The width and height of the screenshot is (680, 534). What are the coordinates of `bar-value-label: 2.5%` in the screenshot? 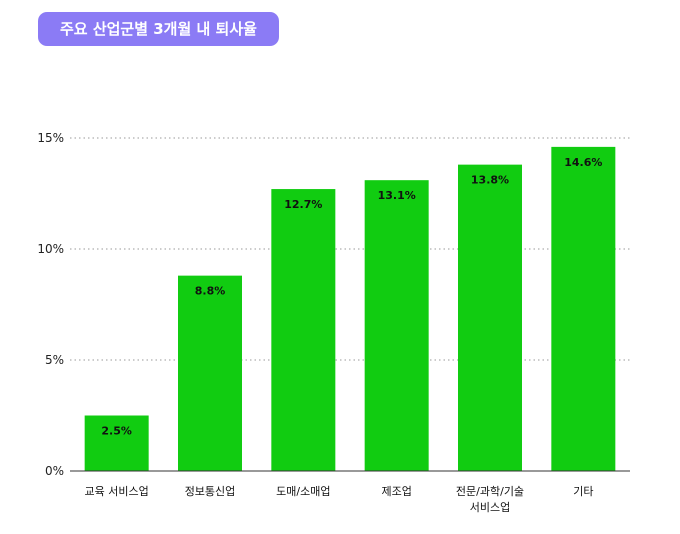 It's located at (116, 431).